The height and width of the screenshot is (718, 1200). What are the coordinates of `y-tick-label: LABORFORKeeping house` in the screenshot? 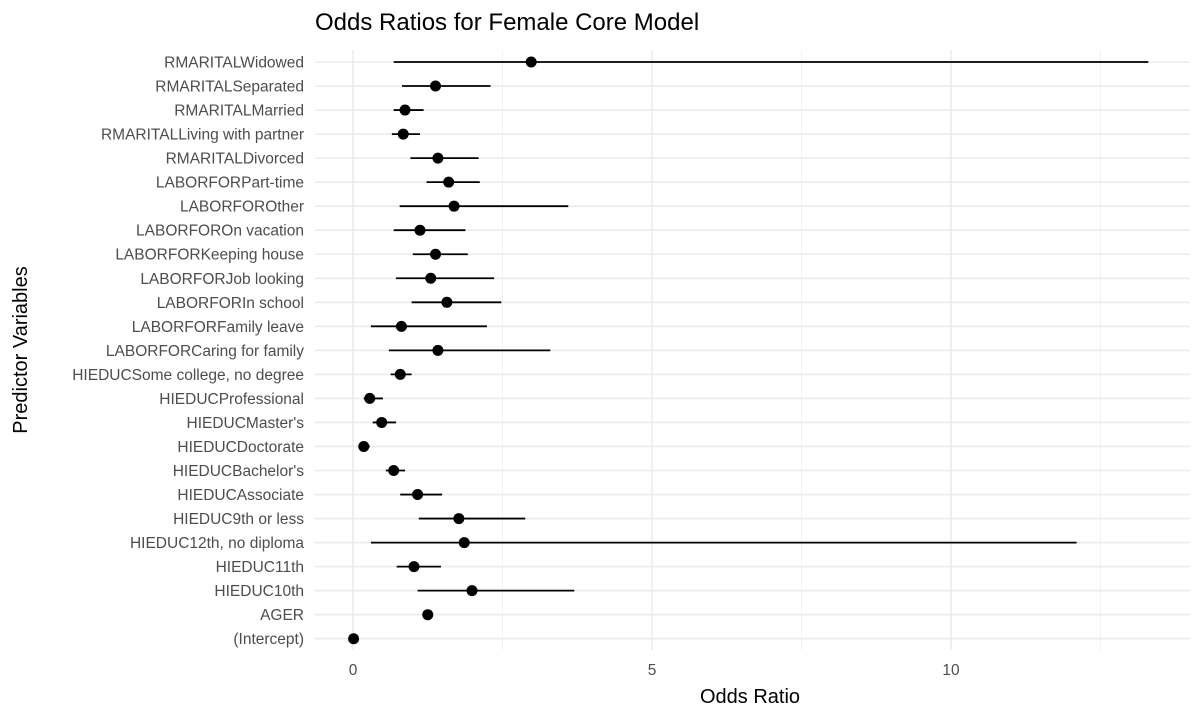 It's located at (209, 255).